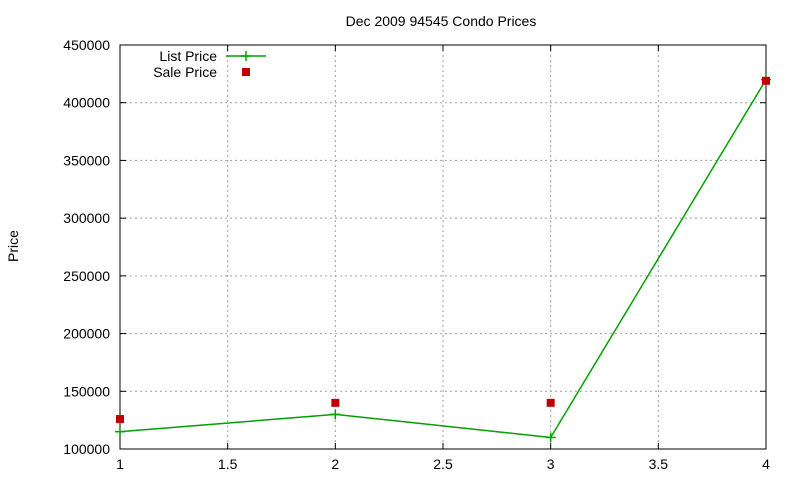  What do you see at coordinates (441, 21) in the screenshot?
I see `chart-title: Dec 2009 94545 Condo Prices` at bounding box center [441, 21].